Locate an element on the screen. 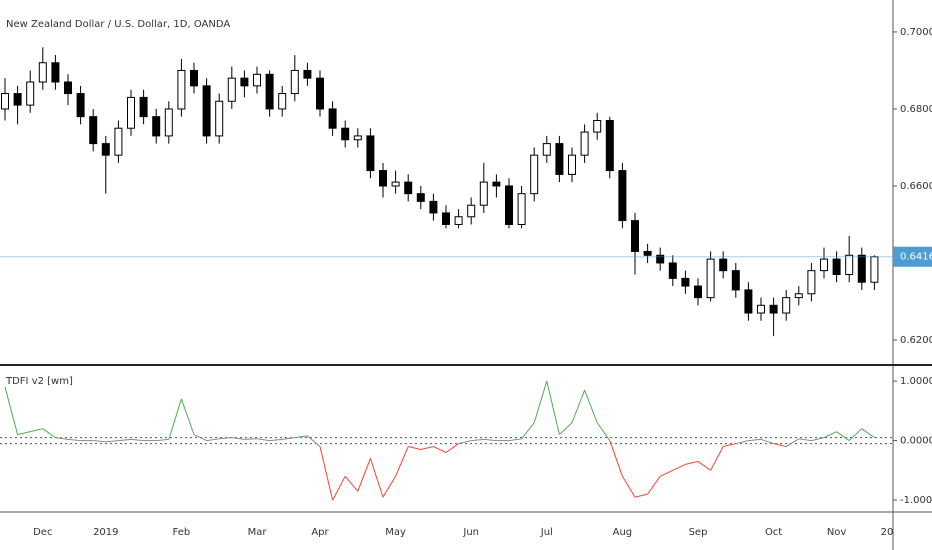  x-tick-label: Jun is located at coordinates (470, 532).